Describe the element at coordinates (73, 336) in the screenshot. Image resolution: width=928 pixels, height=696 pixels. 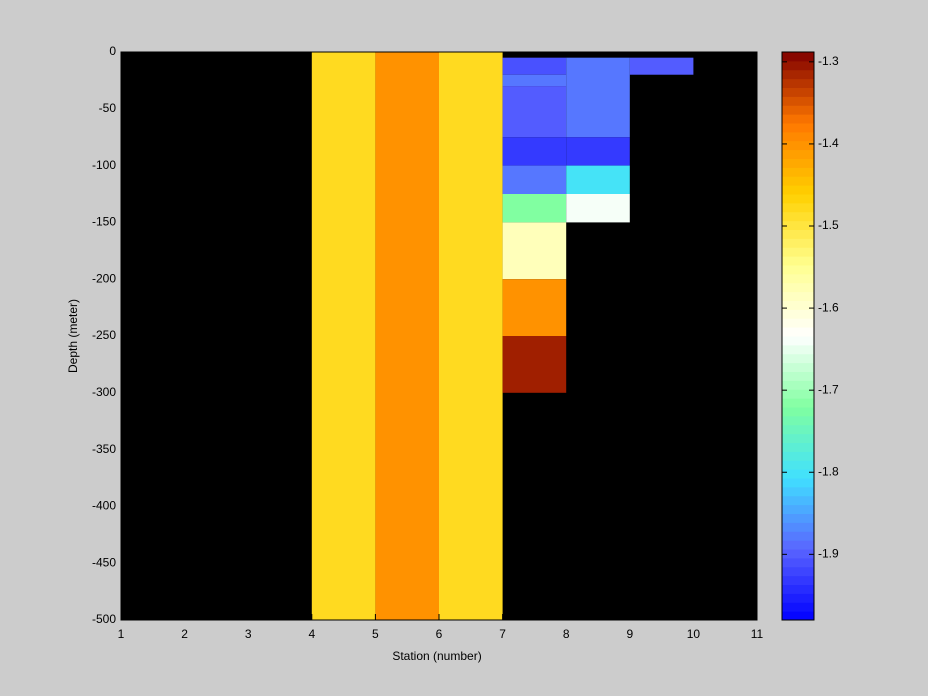
I see `y-axis-label: Depth (meter)` at that location.